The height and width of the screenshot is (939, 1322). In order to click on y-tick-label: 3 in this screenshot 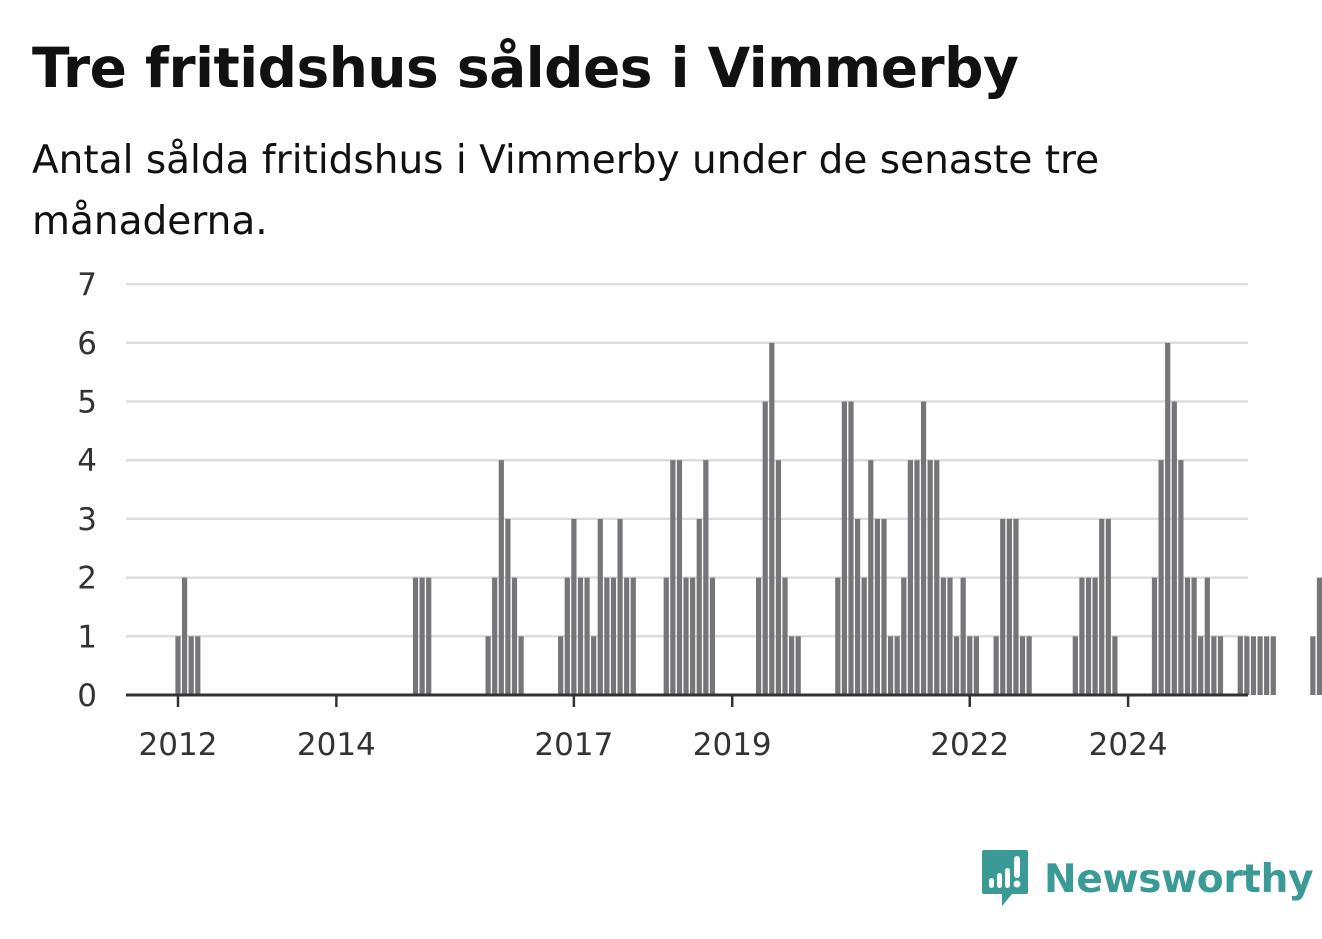, I will do `click(87, 520)`.